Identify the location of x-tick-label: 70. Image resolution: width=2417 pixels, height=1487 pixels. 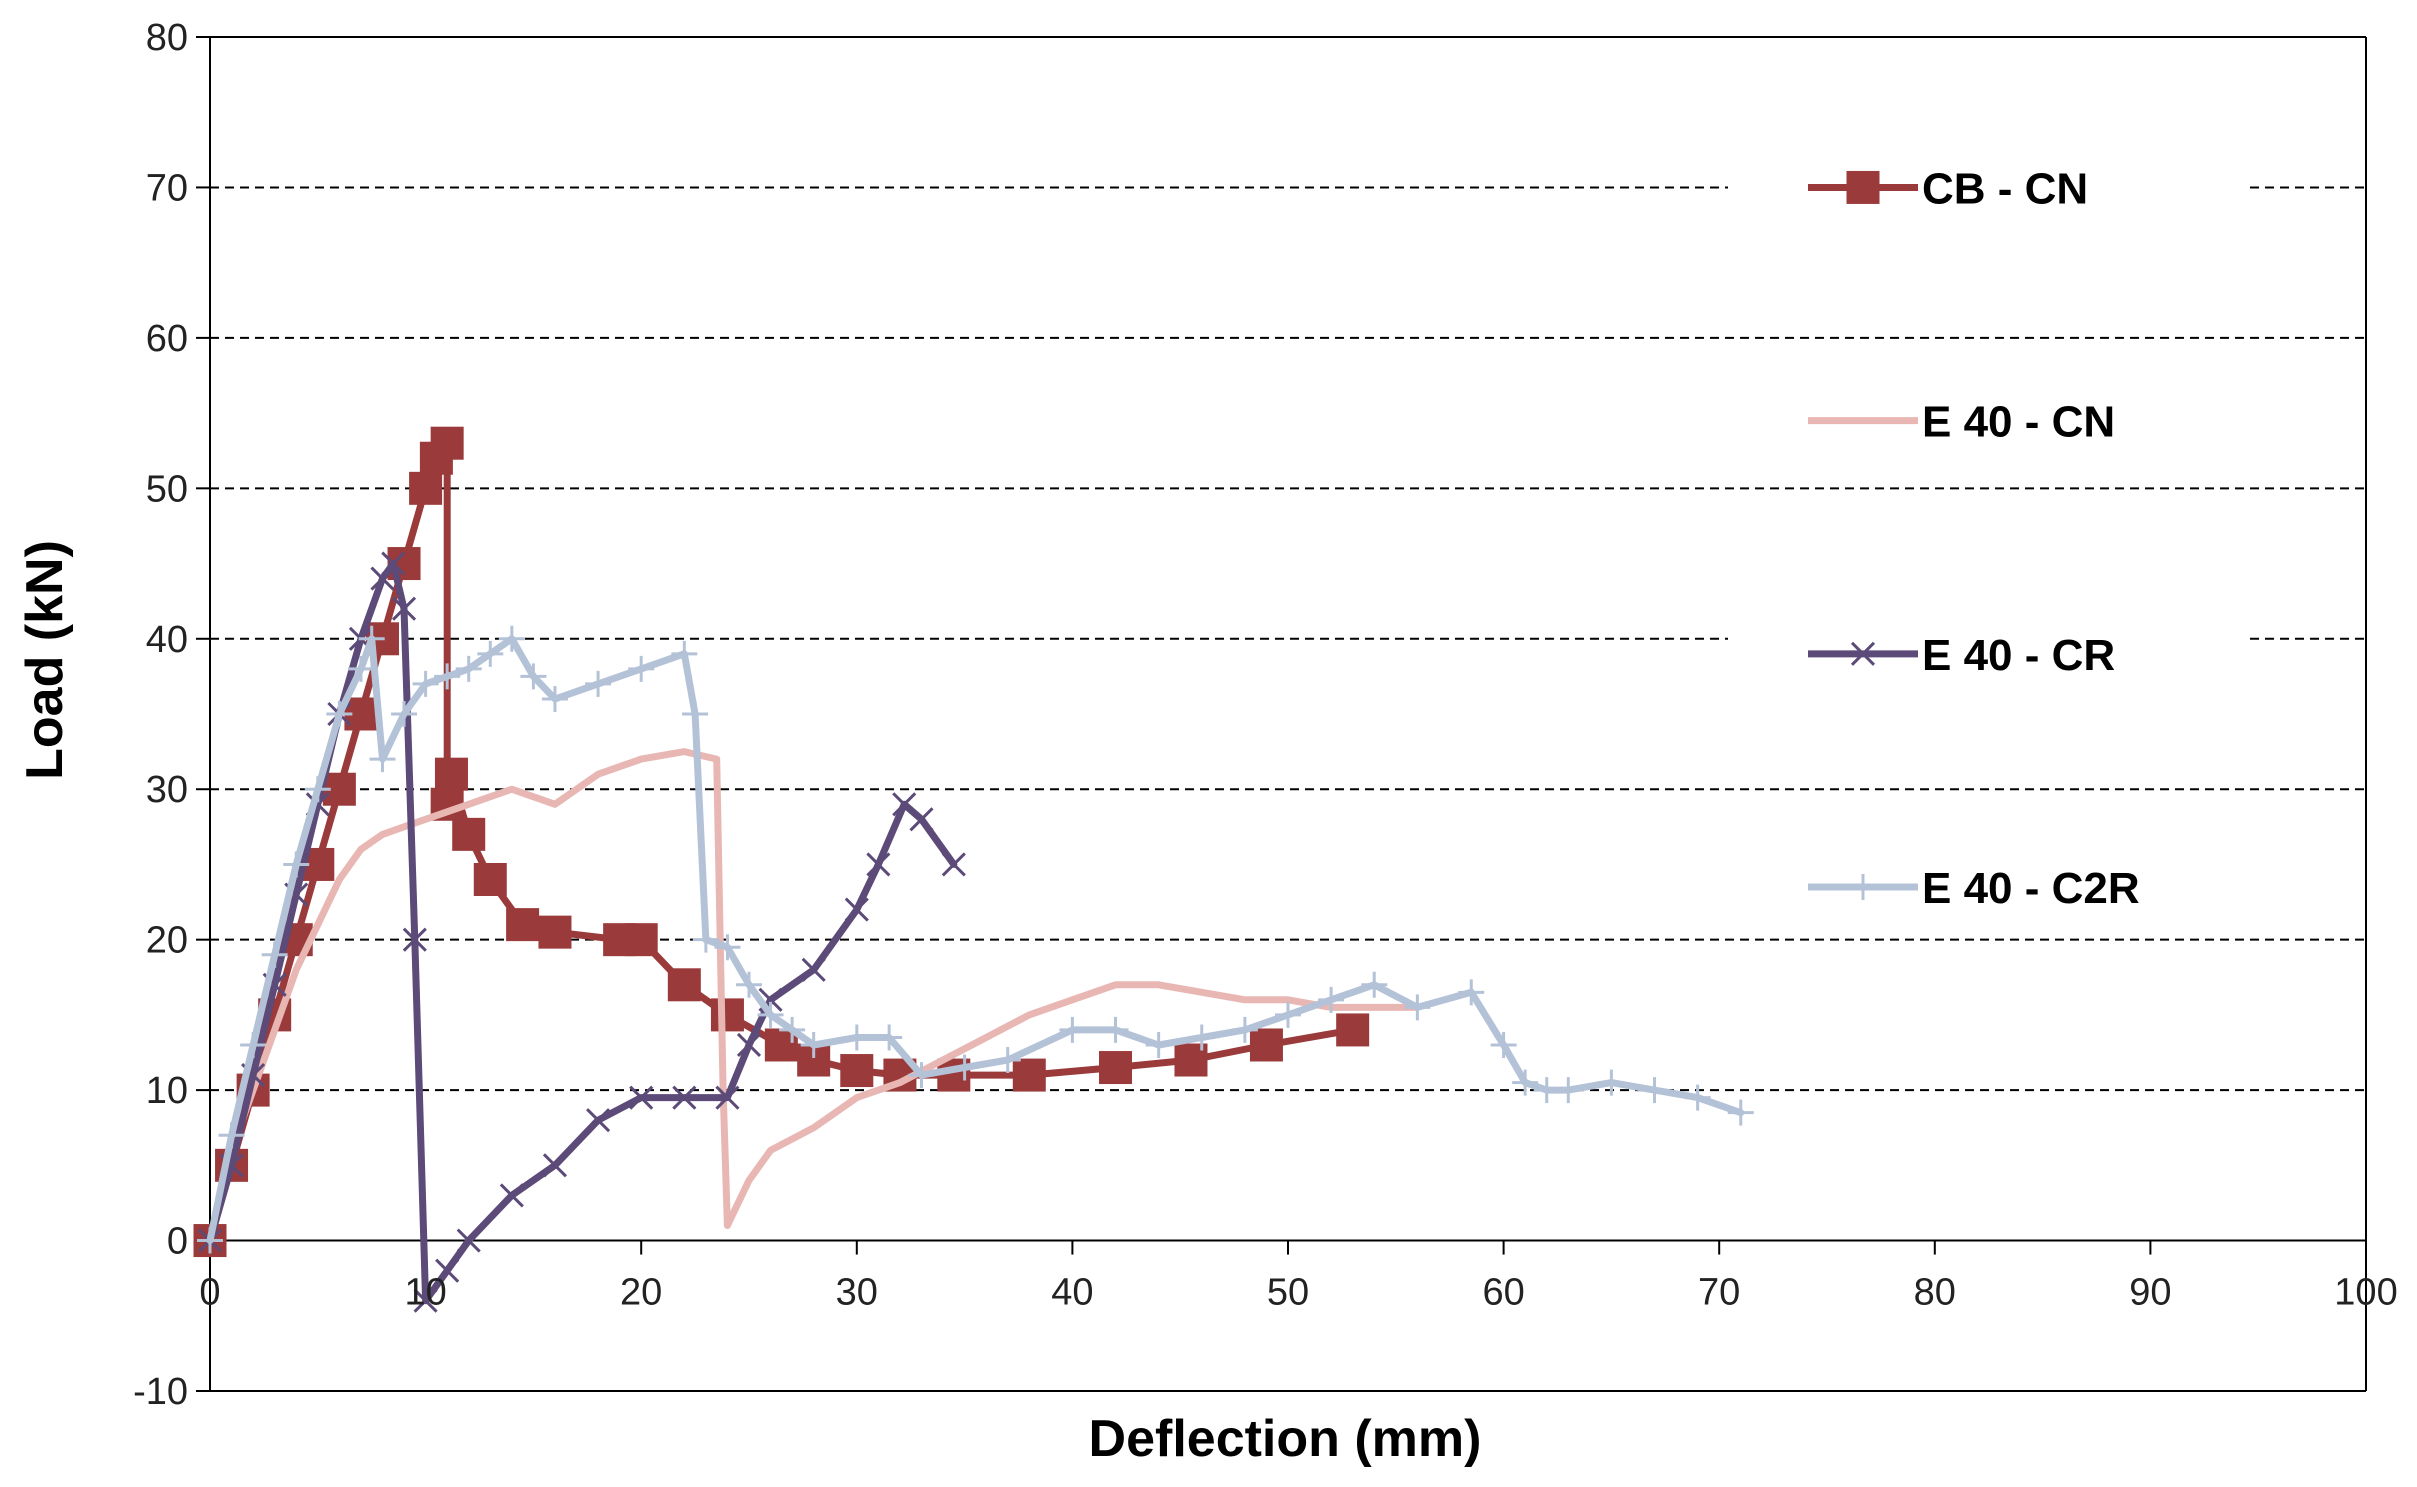
(1719, 1293).